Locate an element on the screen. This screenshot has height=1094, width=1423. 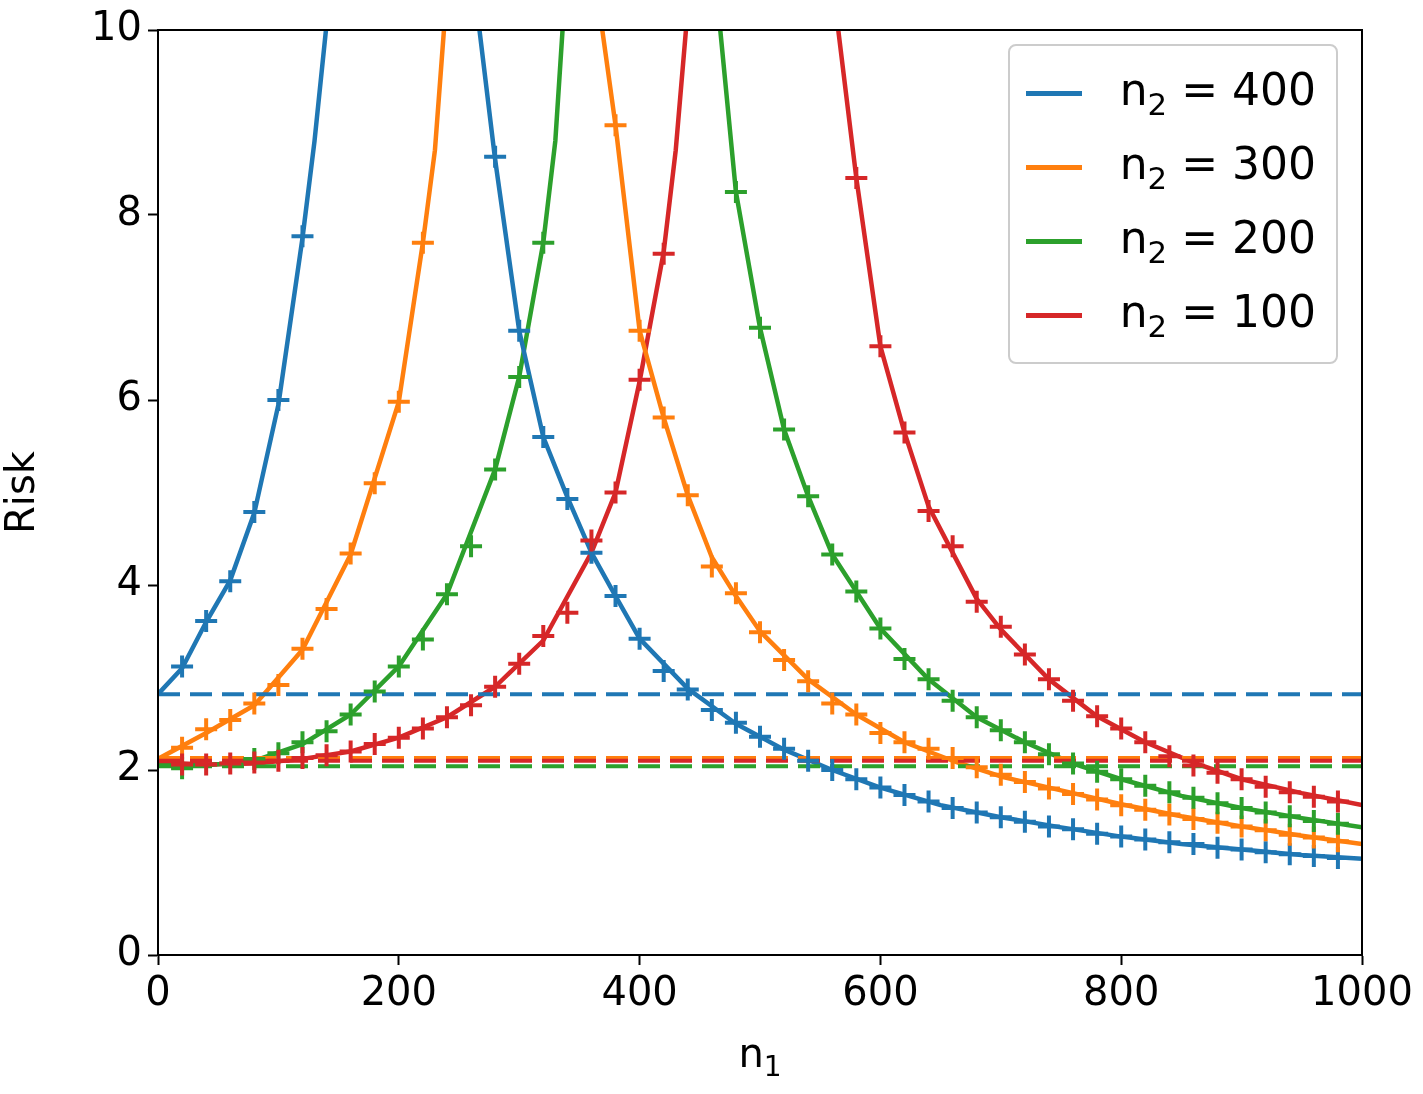
y-tick-label: 2 is located at coordinates (129, 766).